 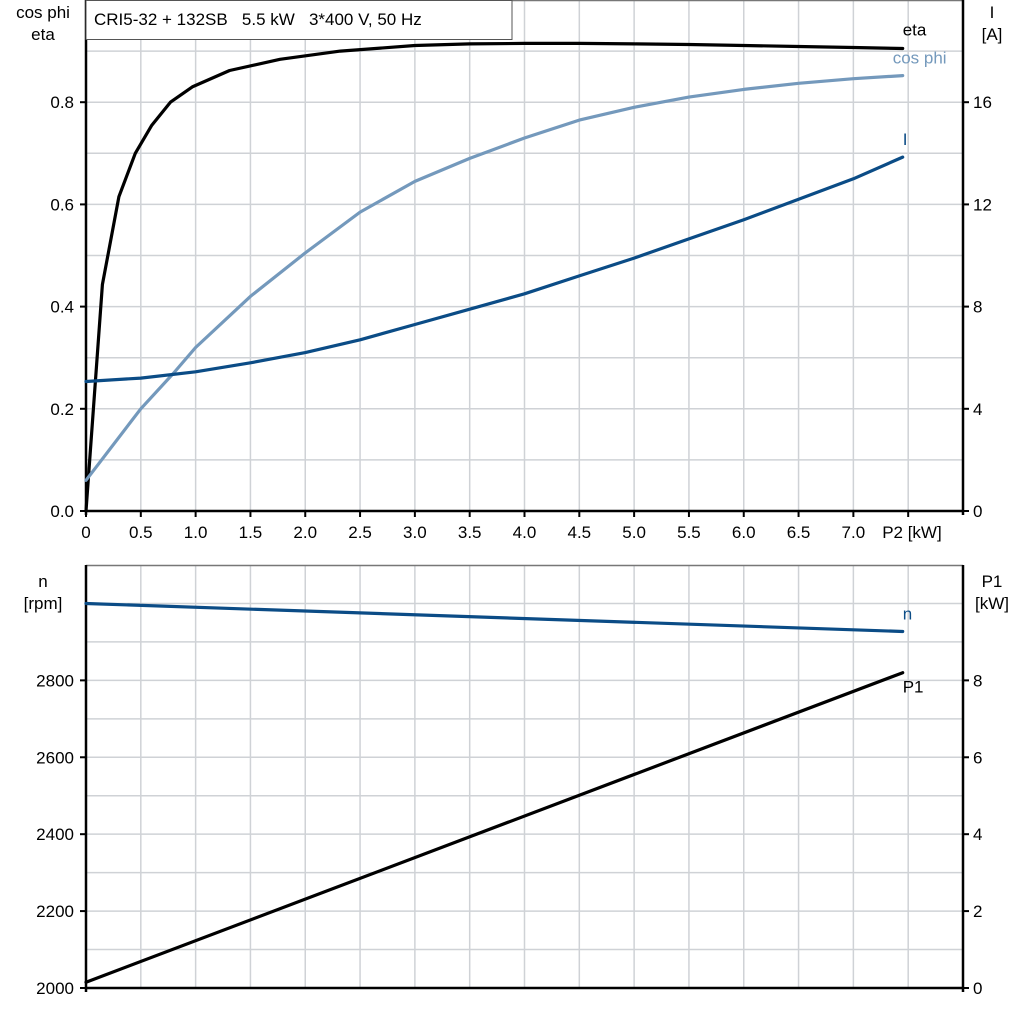 I want to click on y-tick-label-left: 2600, so click(x=55, y=757).